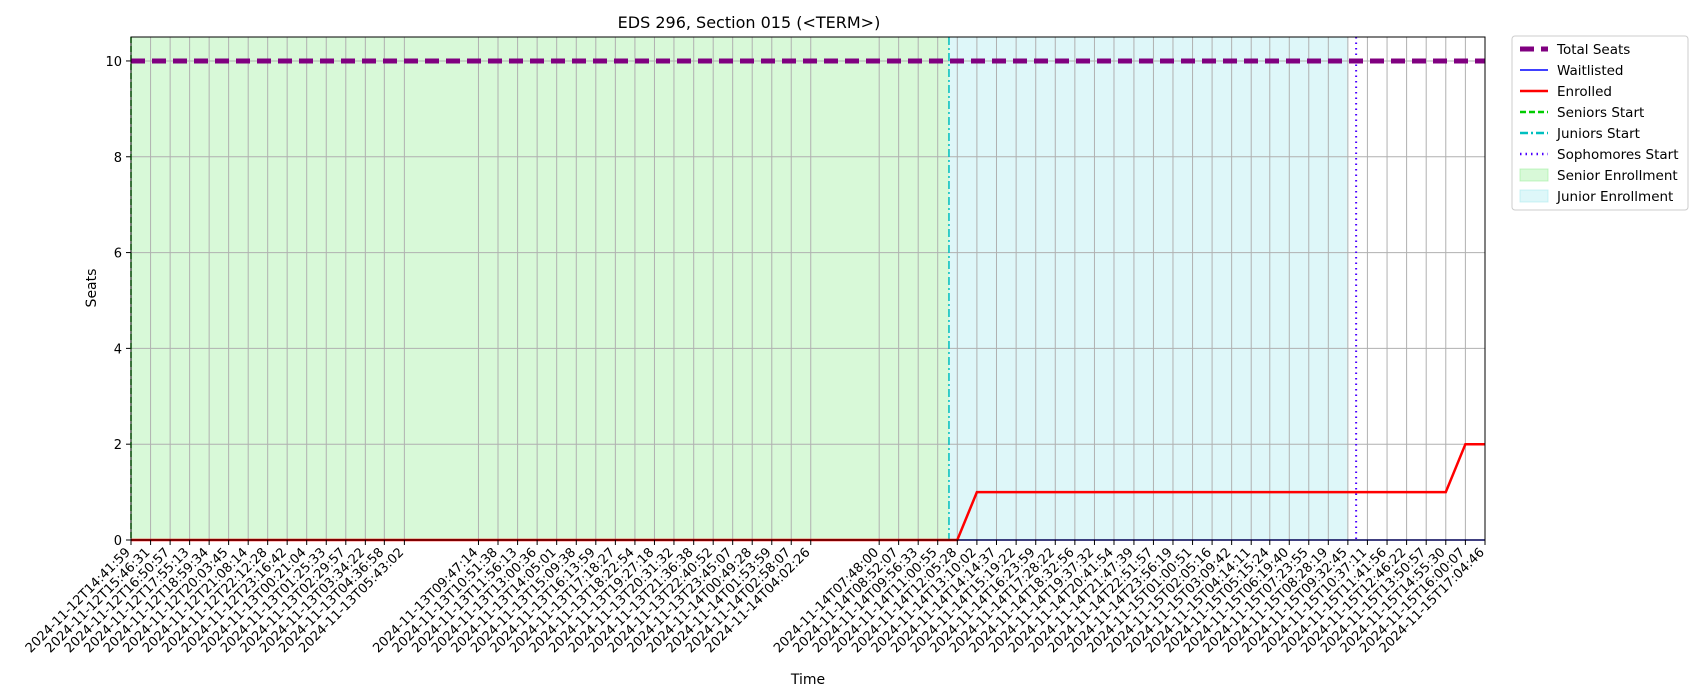 The height and width of the screenshot is (700, 1700). I want to click on legend-label: Juniors Start, so click(1598, 134).